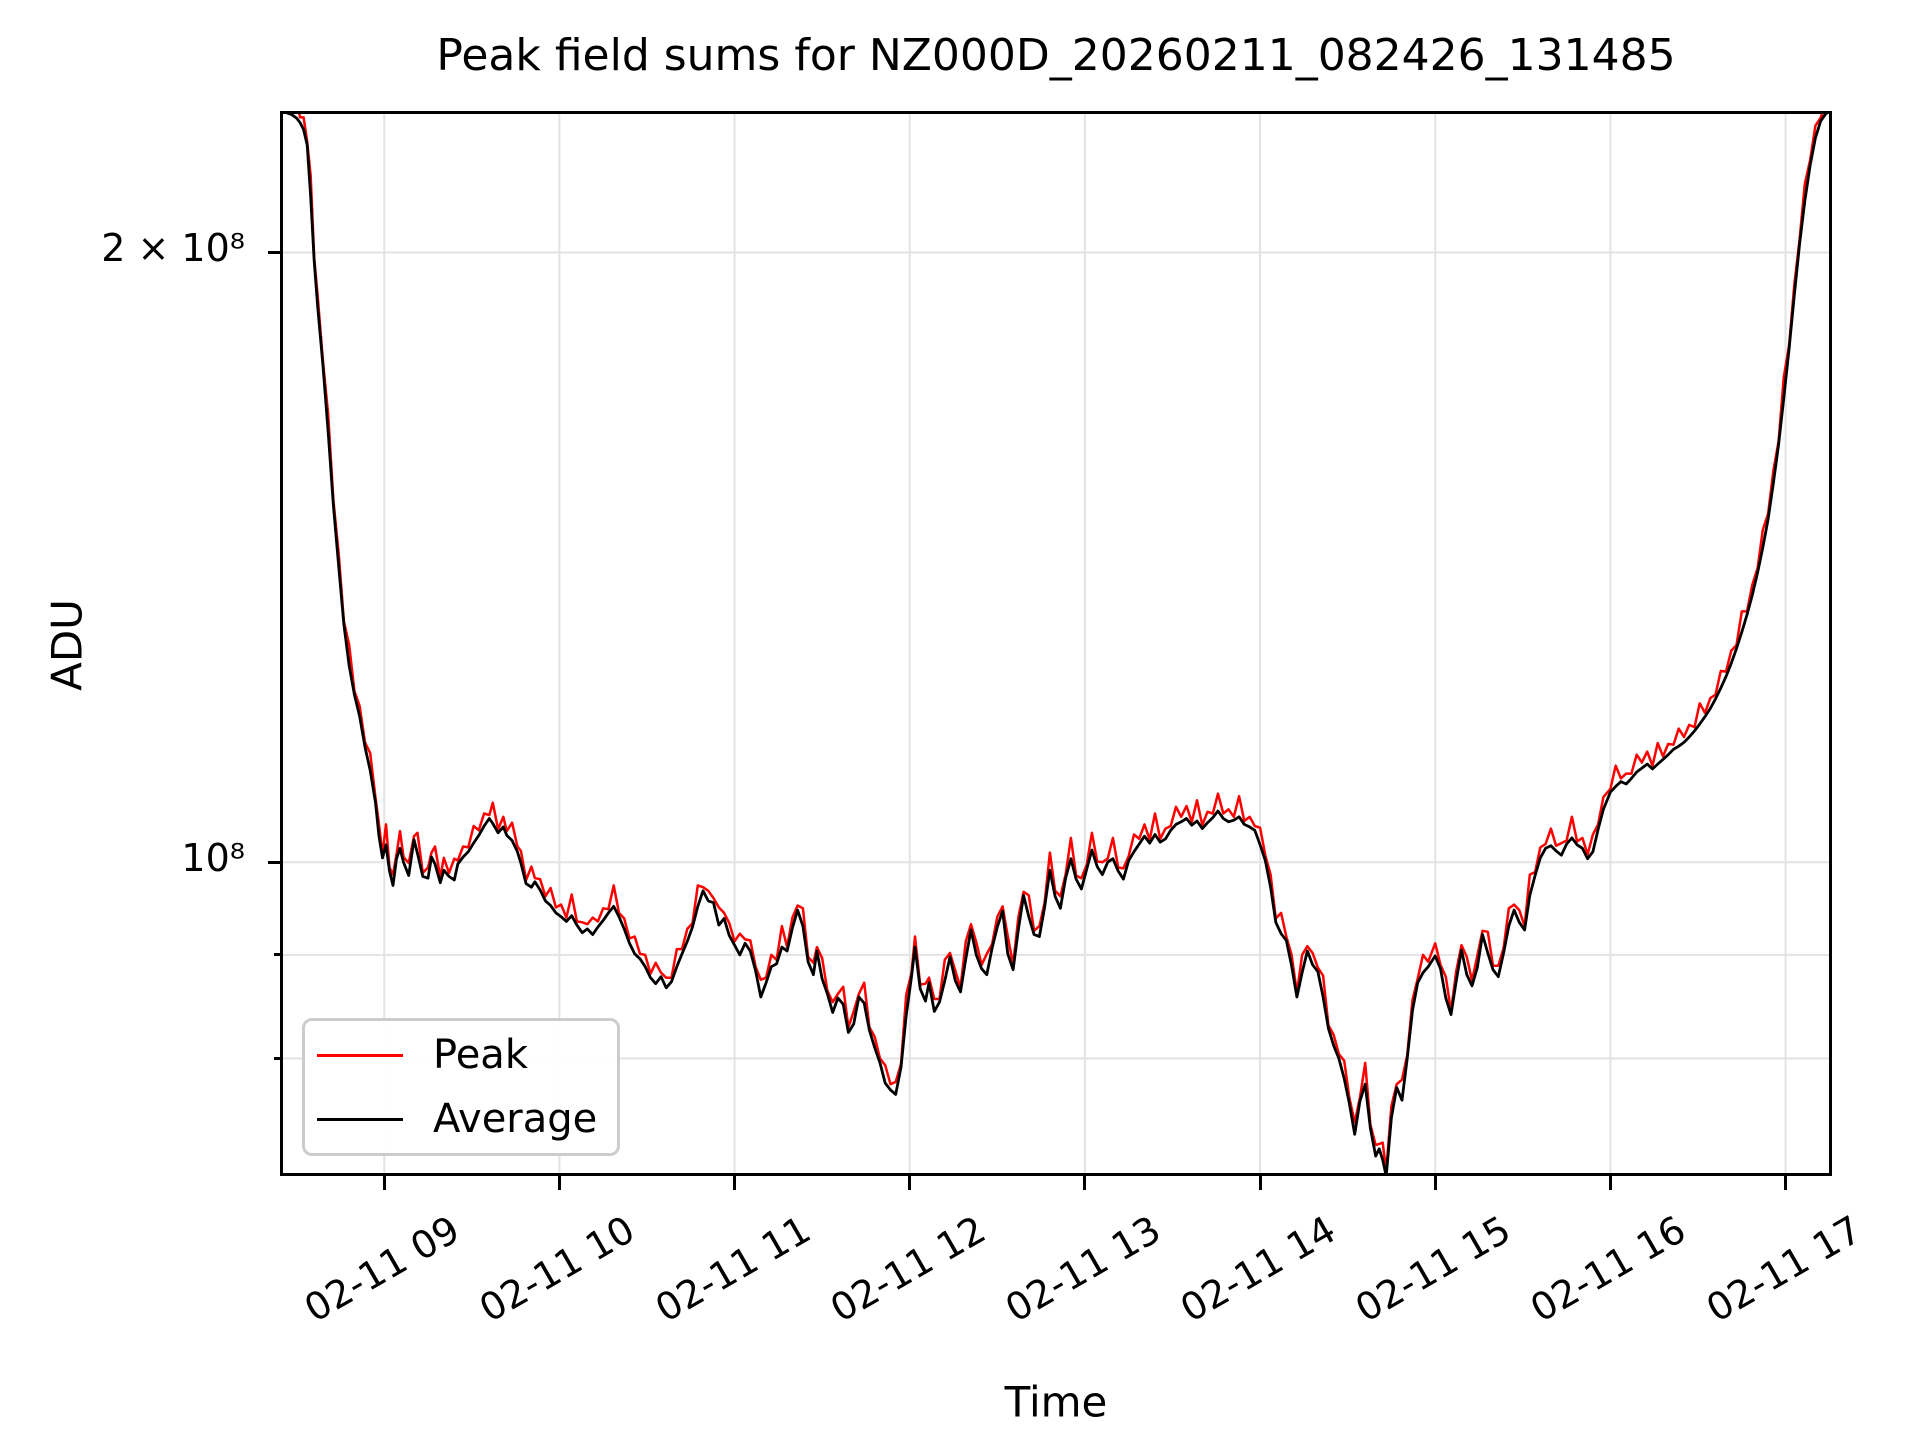 The image size is (1920, 1440). Describe the element at coordinates (732, 1269) in the screenshot. I see `x-tick-label: 02-11 11` at that location.